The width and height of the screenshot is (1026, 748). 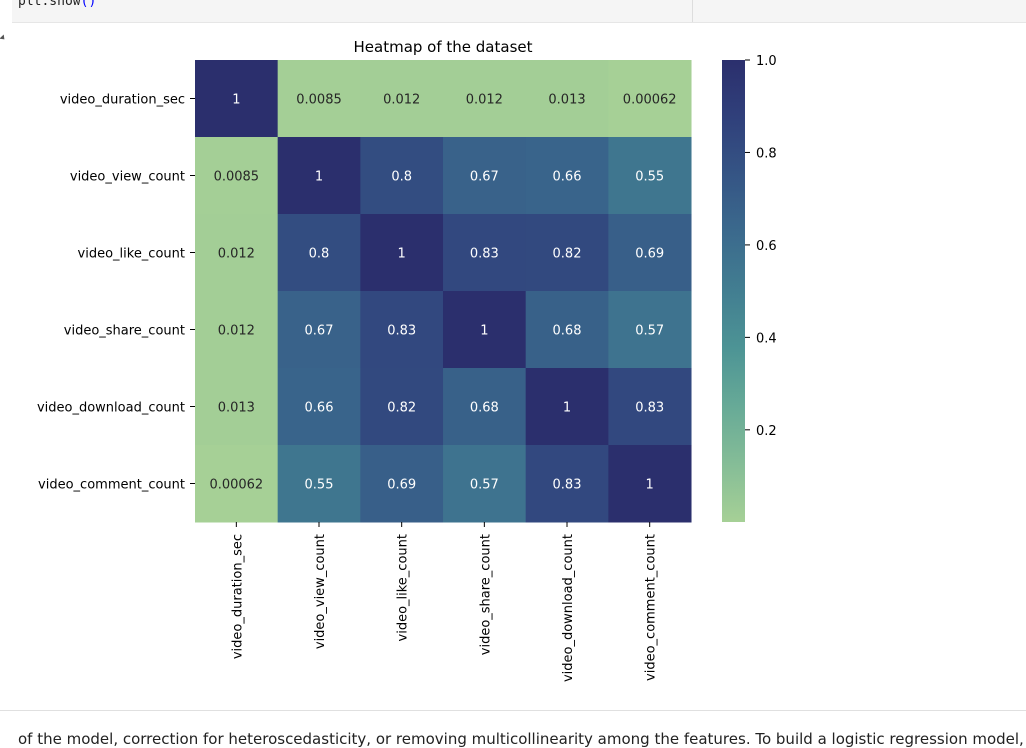 I want to click on cell-annotation-4-4: 1, so click(x=567, y=408).